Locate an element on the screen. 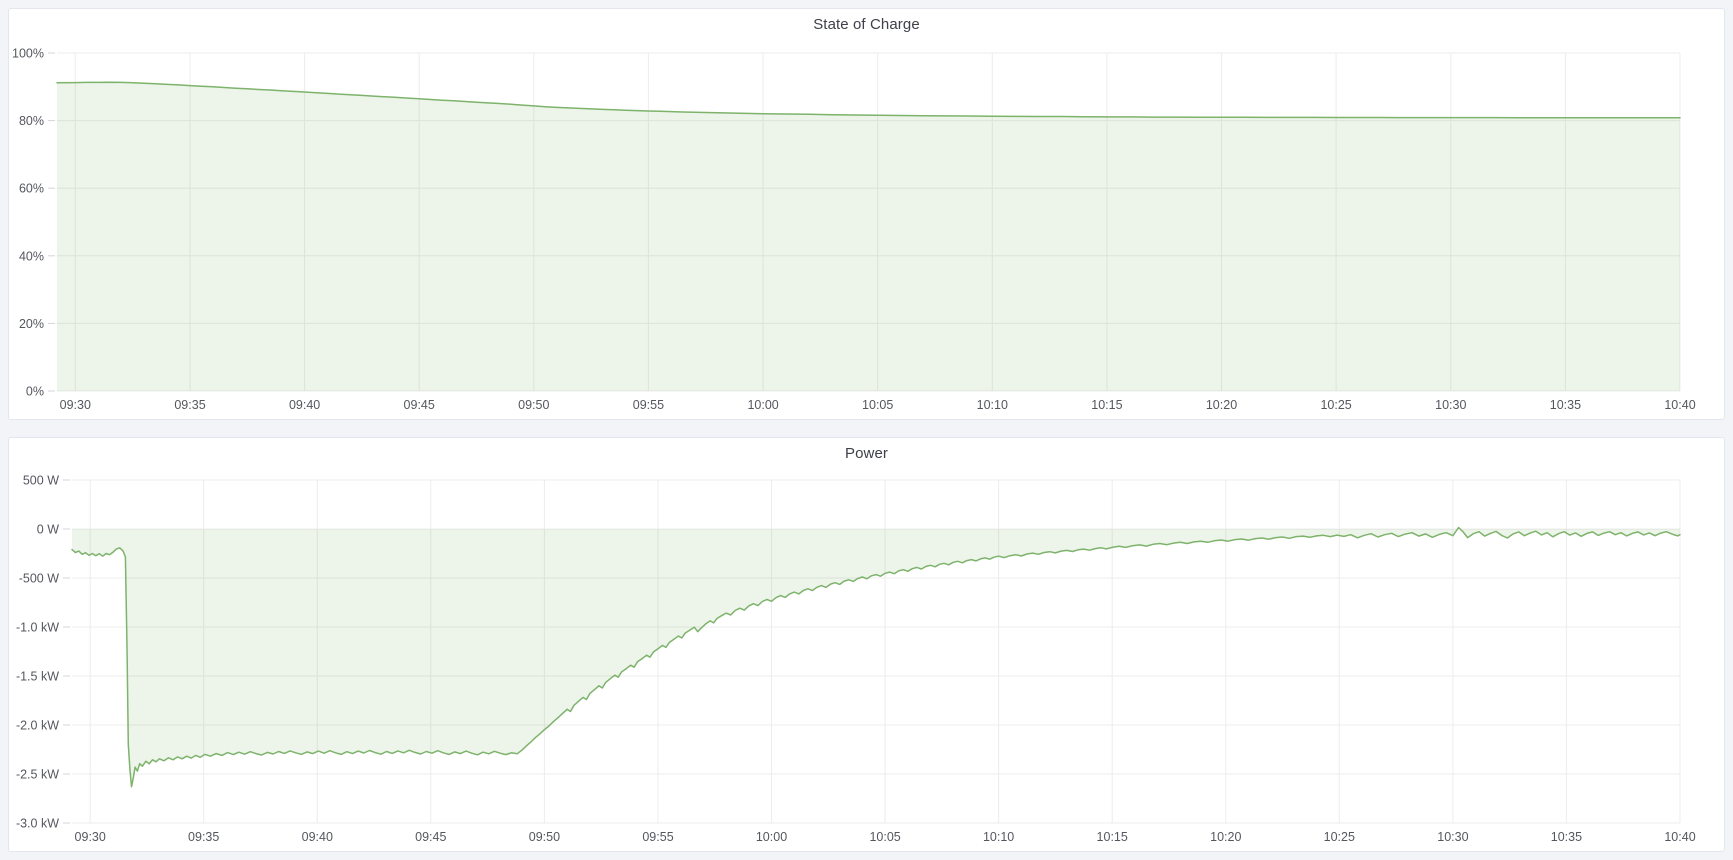  y-axis-tick-label: 500 W is located at coordinates (41, 481).